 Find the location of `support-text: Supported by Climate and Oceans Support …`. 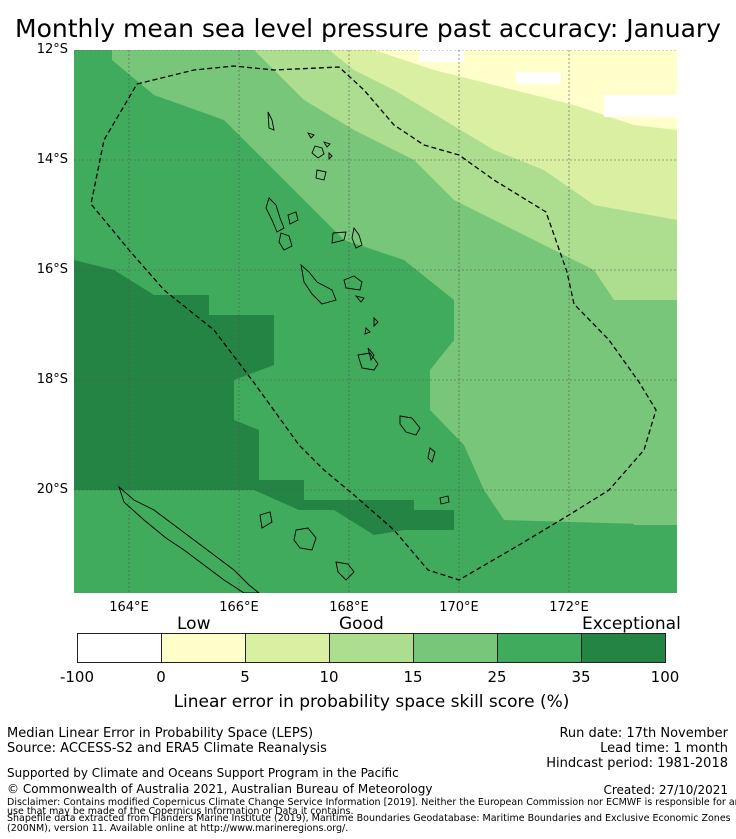

support-text: Supported by Climate and Oceans Support … is located at coordinates (203, 773).